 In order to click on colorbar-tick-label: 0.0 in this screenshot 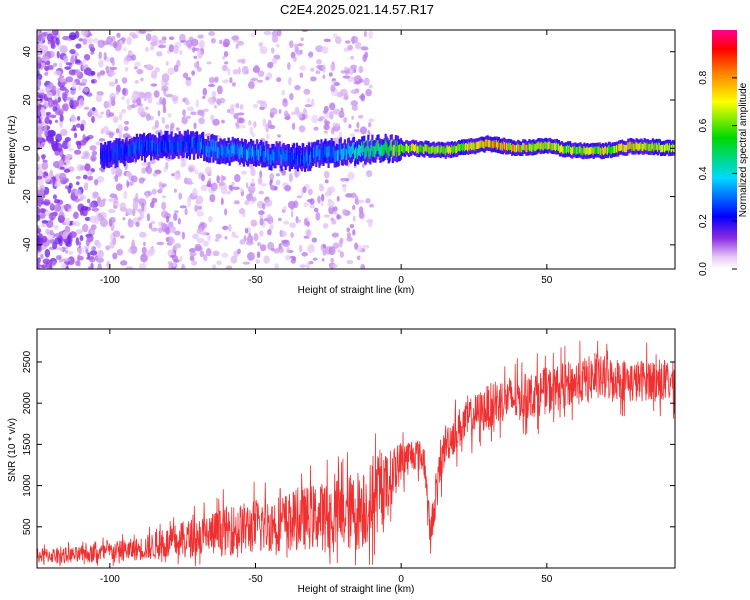, I will do `click(703, 269)`.